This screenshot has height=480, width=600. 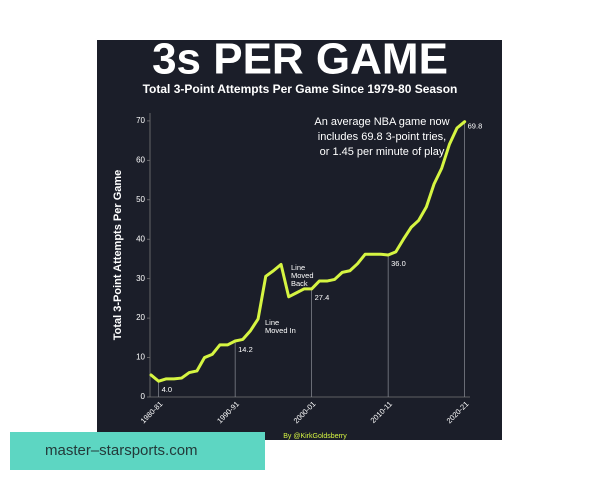 I want to click on value-label: 27.4, so click(x=322, y=297).